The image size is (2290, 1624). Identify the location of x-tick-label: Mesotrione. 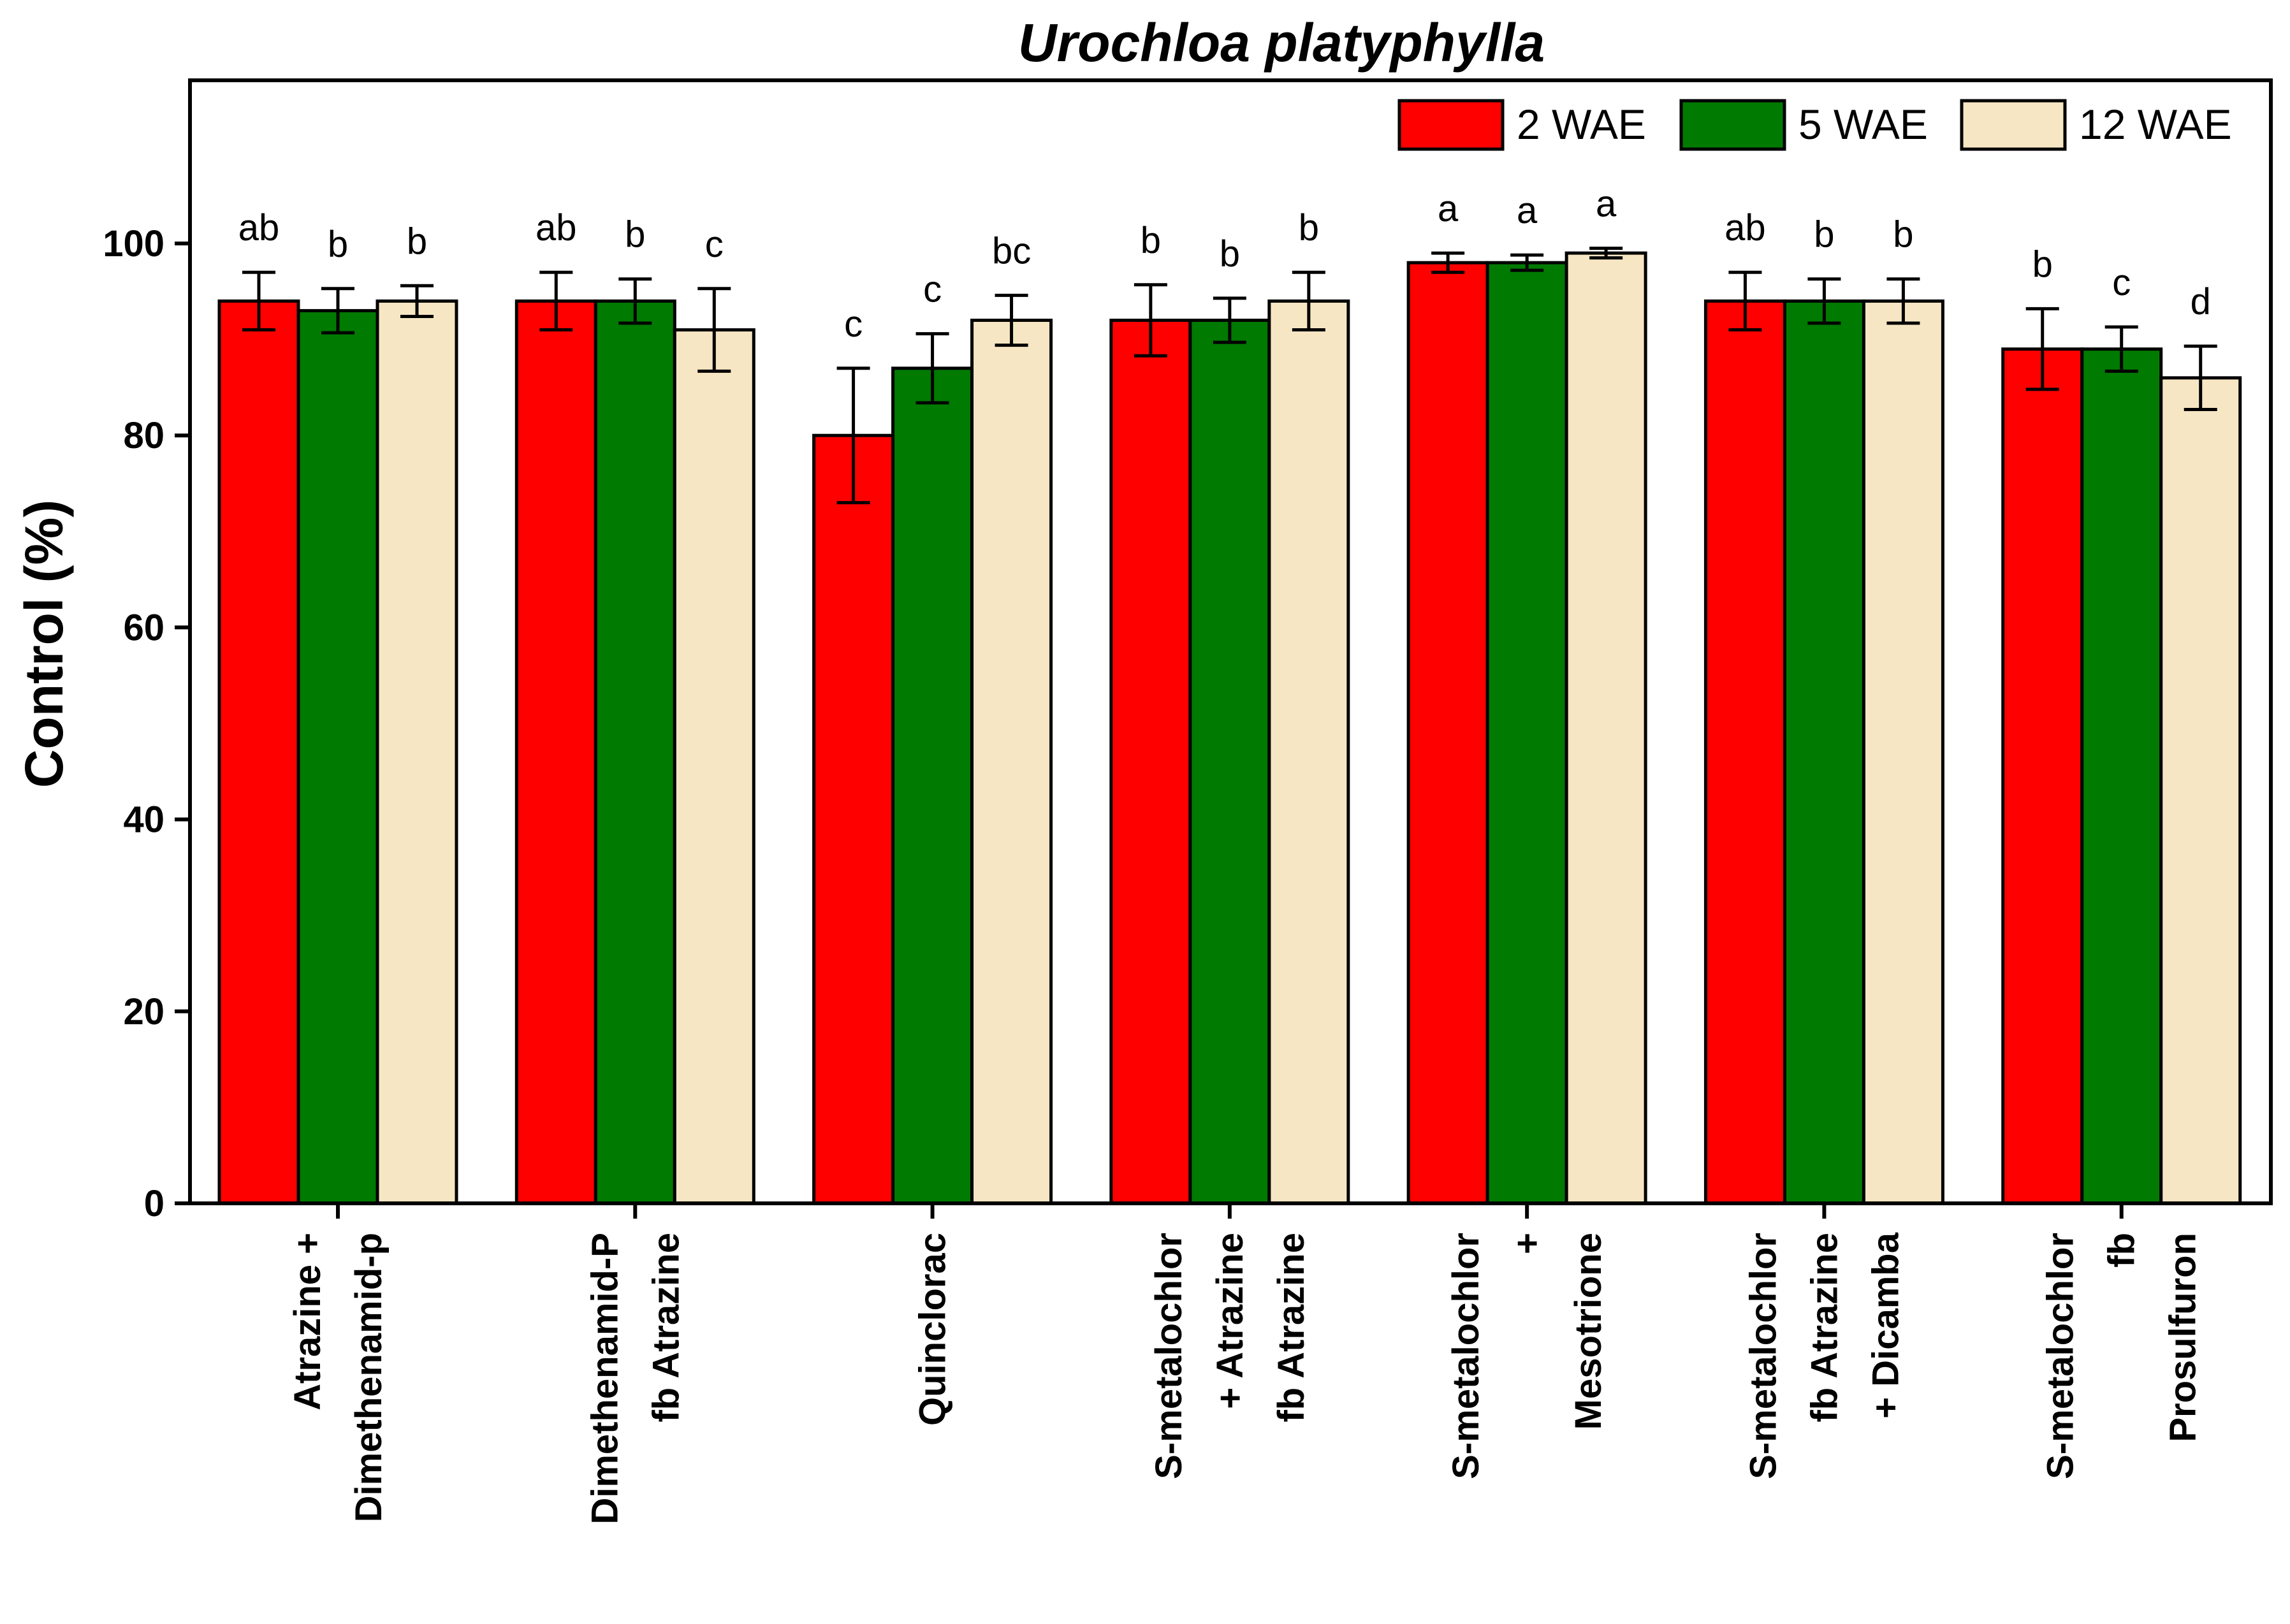
(1588, 1331).